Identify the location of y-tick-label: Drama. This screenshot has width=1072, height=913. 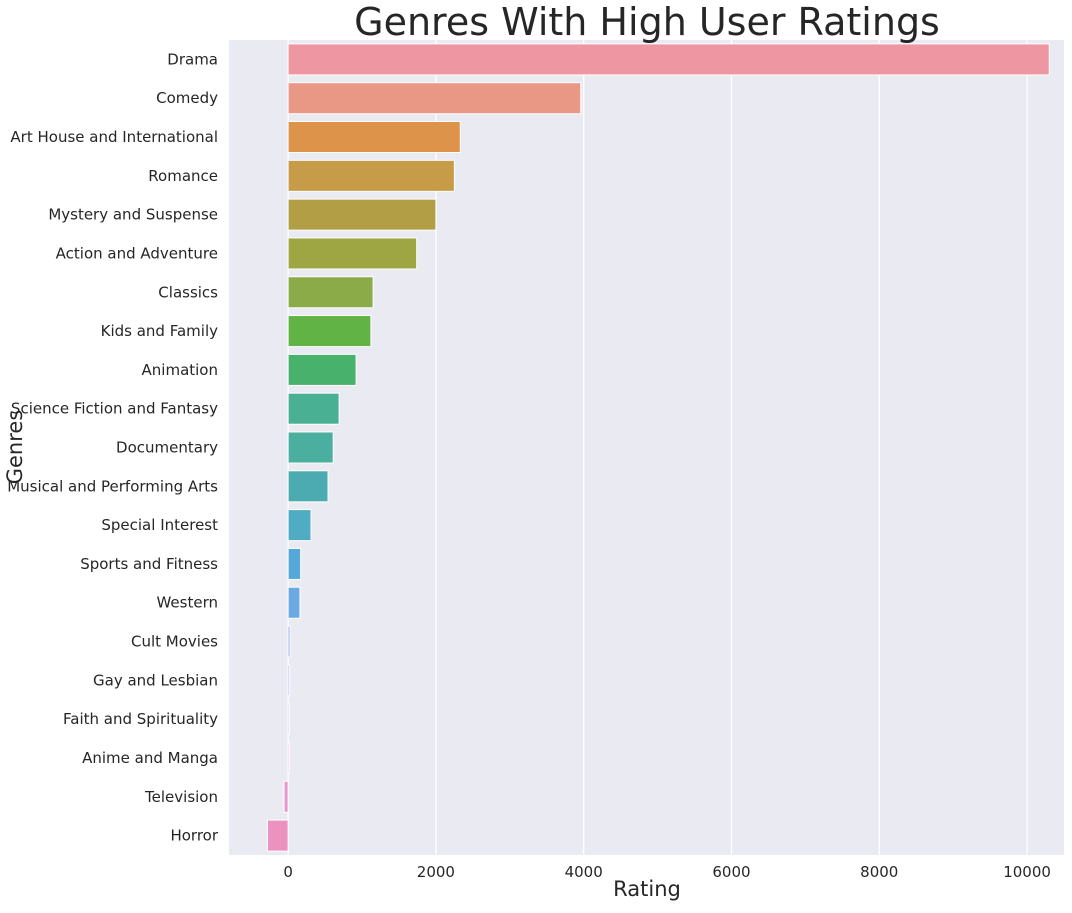
(192, 59).